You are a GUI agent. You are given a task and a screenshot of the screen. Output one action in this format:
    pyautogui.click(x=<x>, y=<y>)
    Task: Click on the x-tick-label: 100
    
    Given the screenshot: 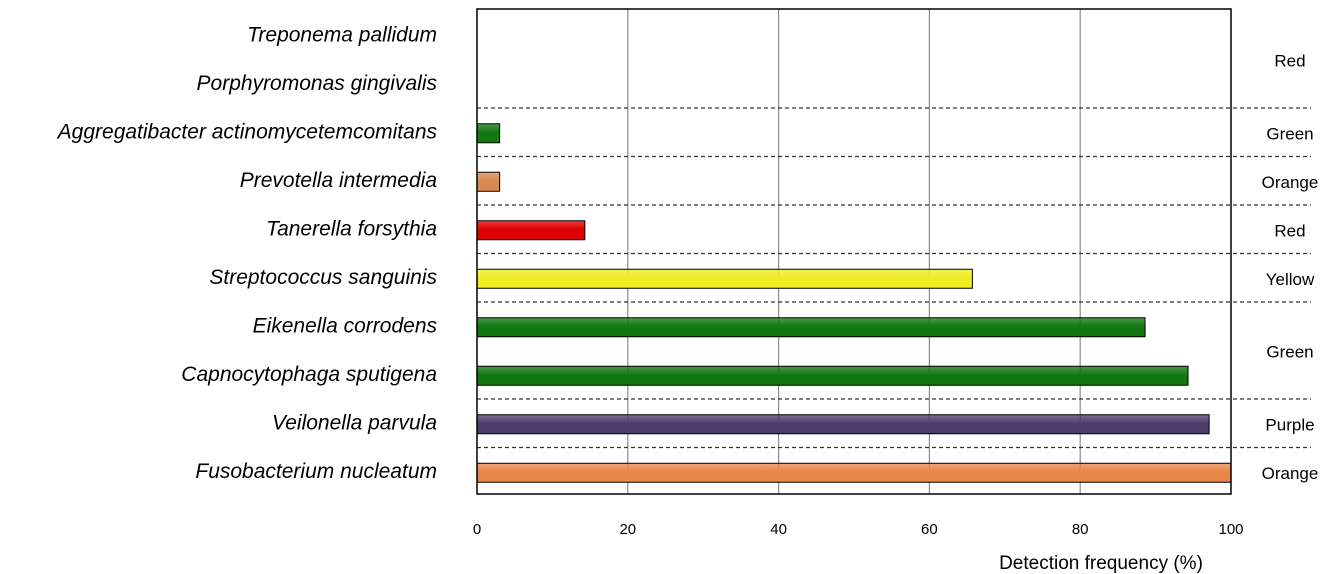 What is the action you would take?
    pyautogui.click(x=1230, y=529)
    